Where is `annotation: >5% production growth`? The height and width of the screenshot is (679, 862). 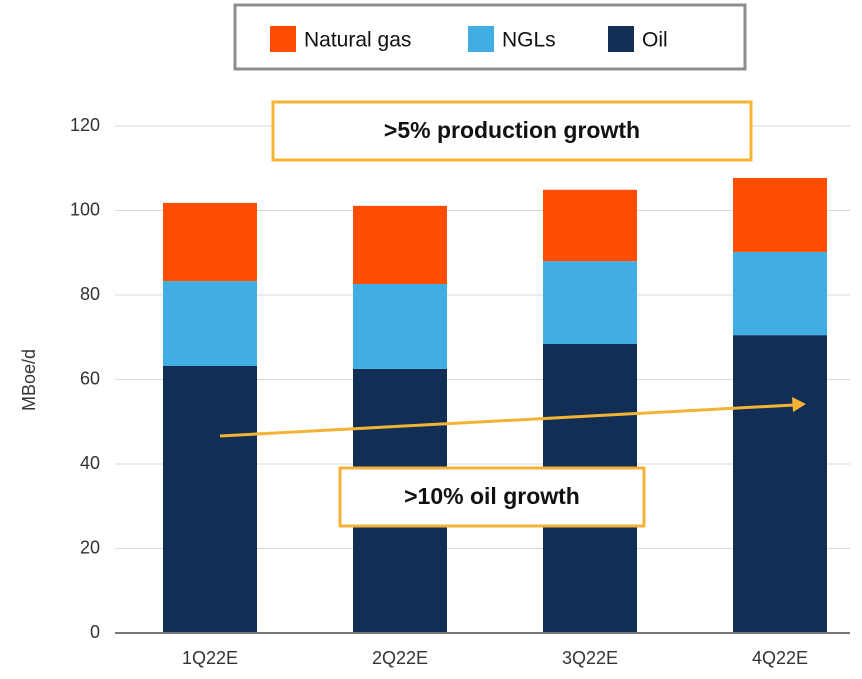 annotation: >5% production growth is located at coordinates (512, 130).